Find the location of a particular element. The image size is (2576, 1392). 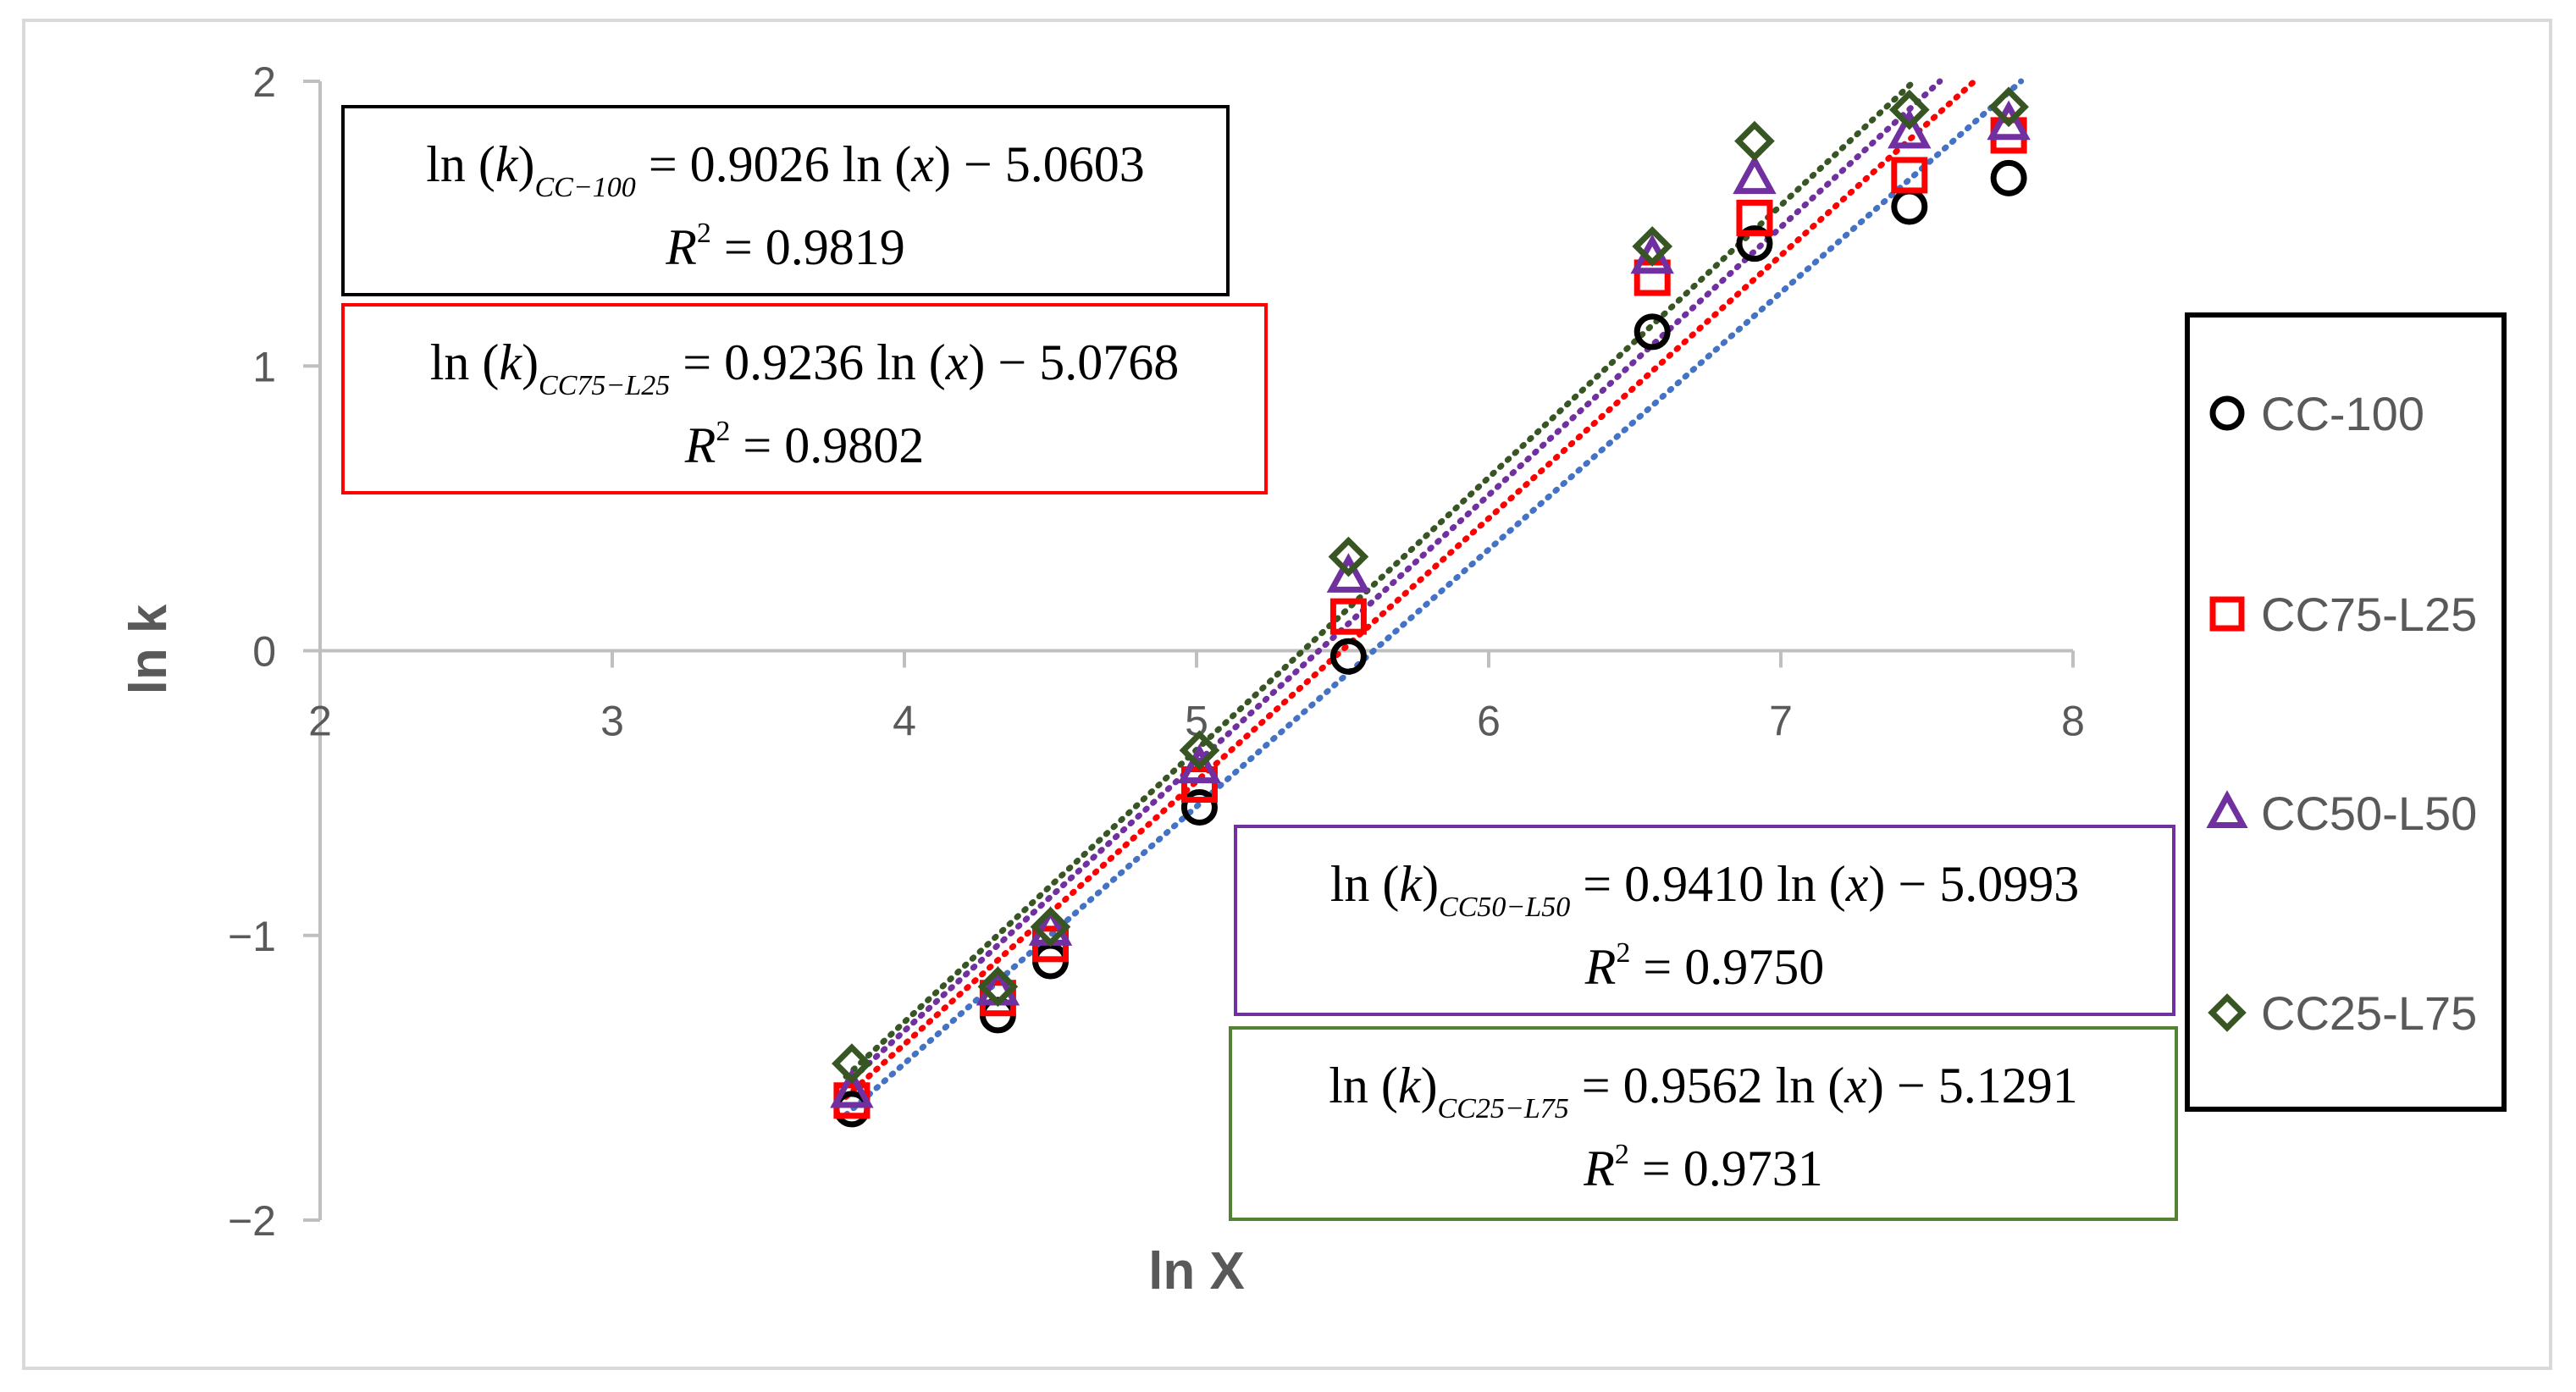

y-tick-label: 0 is located at coordinates (264, 652).